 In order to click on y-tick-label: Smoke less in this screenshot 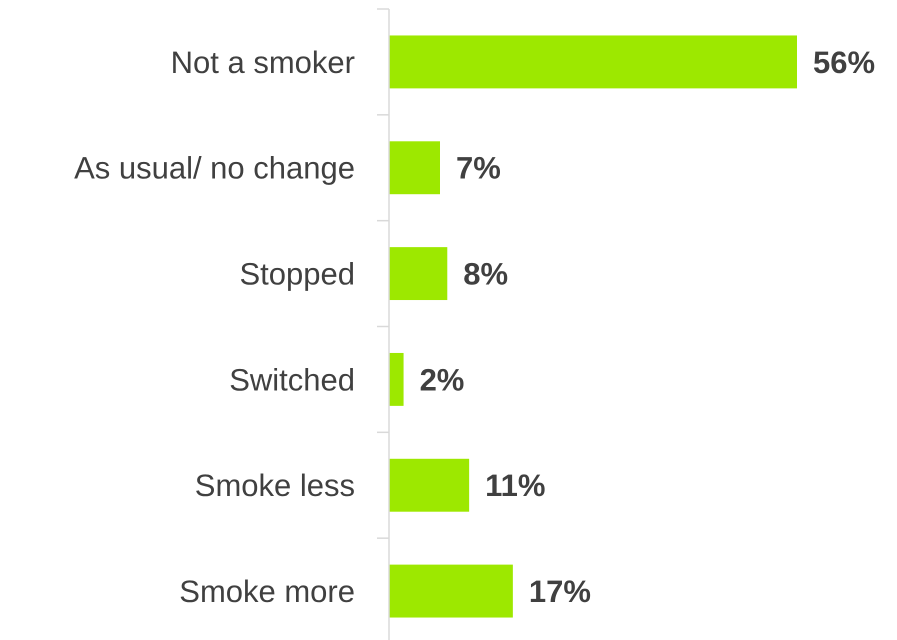, I will do `click(274, 486)`.